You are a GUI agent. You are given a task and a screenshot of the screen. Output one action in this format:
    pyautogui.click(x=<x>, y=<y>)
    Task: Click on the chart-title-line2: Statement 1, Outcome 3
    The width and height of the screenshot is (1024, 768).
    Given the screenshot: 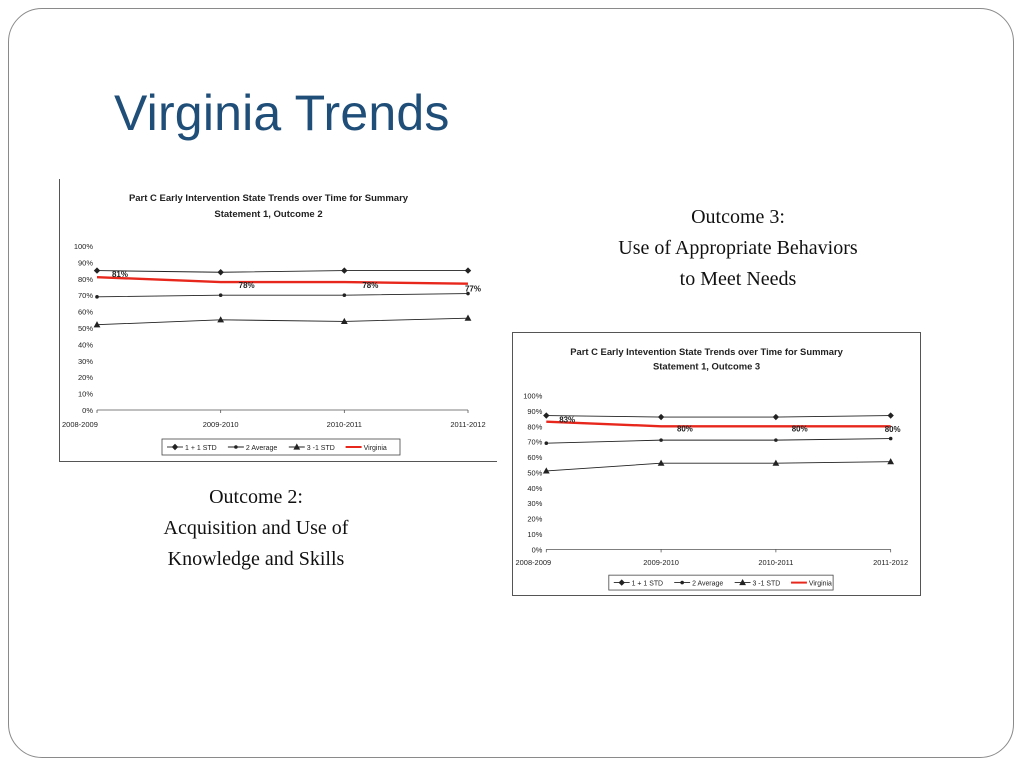 What is the action you would take?
    pyautogui.click(x=706, y=366)
    